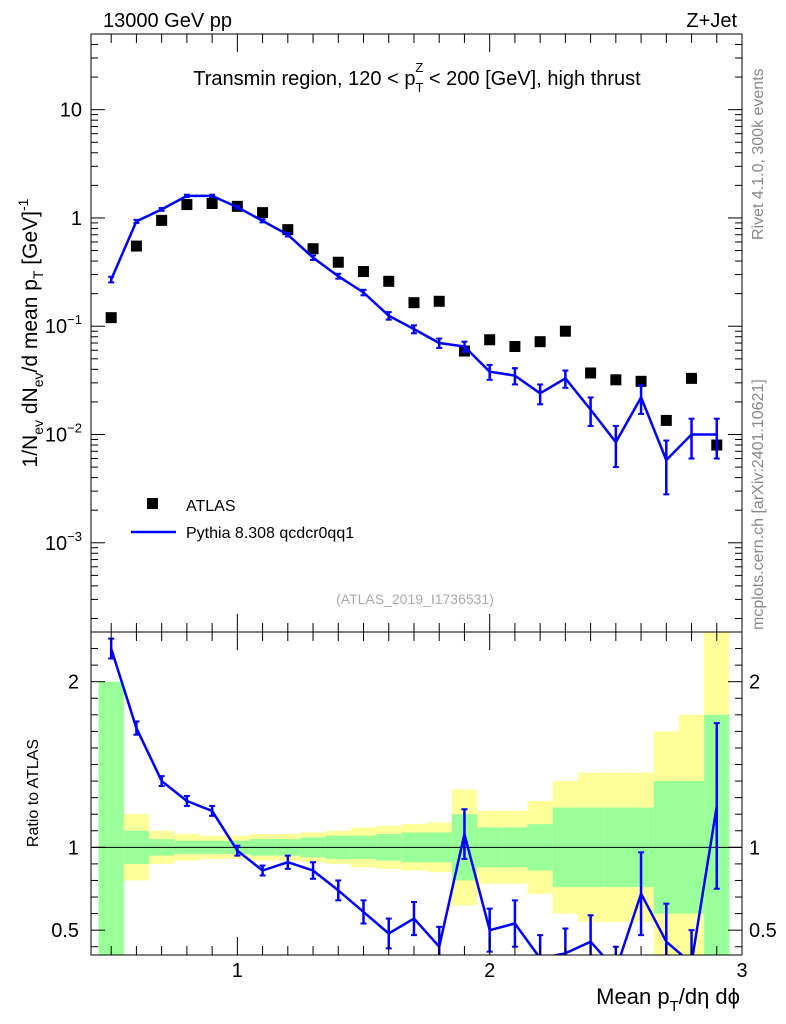 This screenshot has height=1024, width=786. What do you see at coordinates (270, 533) in the screenshot?
I see `legend-label-pythia: Pythia 8.308 qcdcr0qq1` at bounding box center [270, 533].